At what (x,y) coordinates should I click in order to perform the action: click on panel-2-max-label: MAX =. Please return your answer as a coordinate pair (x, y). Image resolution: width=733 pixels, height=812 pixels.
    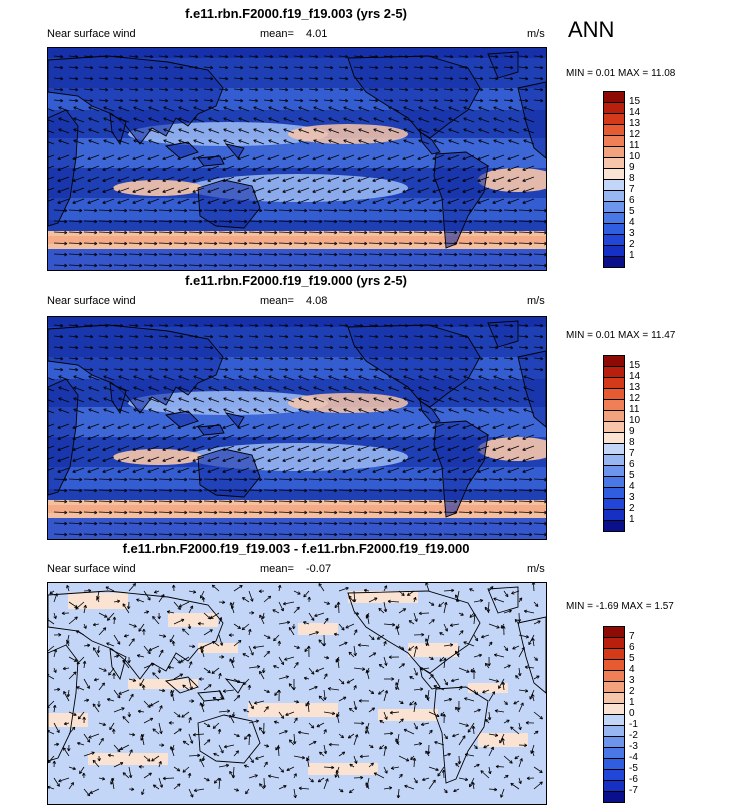
    Looking at the image, I should click on (633, 335).